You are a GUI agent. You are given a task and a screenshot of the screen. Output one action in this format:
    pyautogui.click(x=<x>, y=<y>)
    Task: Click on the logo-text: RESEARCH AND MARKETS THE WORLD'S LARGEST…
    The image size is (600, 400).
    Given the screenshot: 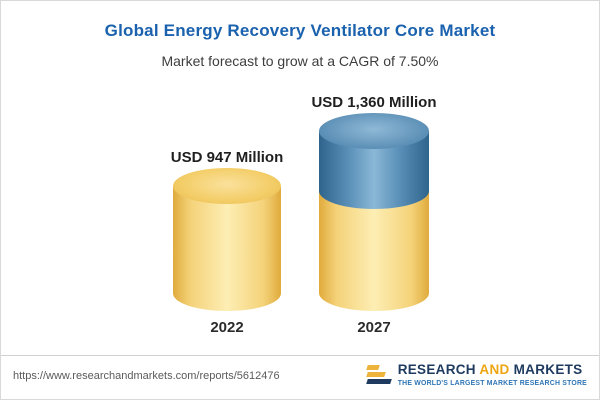 What is the action you would take?
    pyautogui.click(x=492, y=374)
    